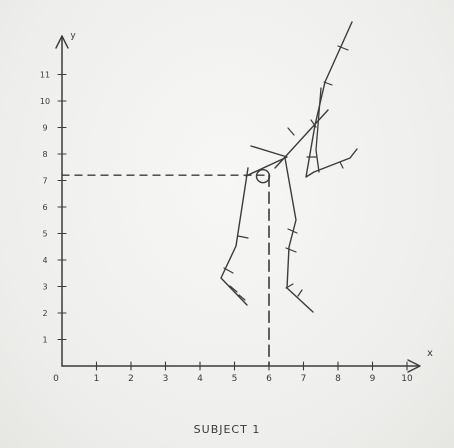  I want to click on y-tick-label-10: 10, so click(45, 101).